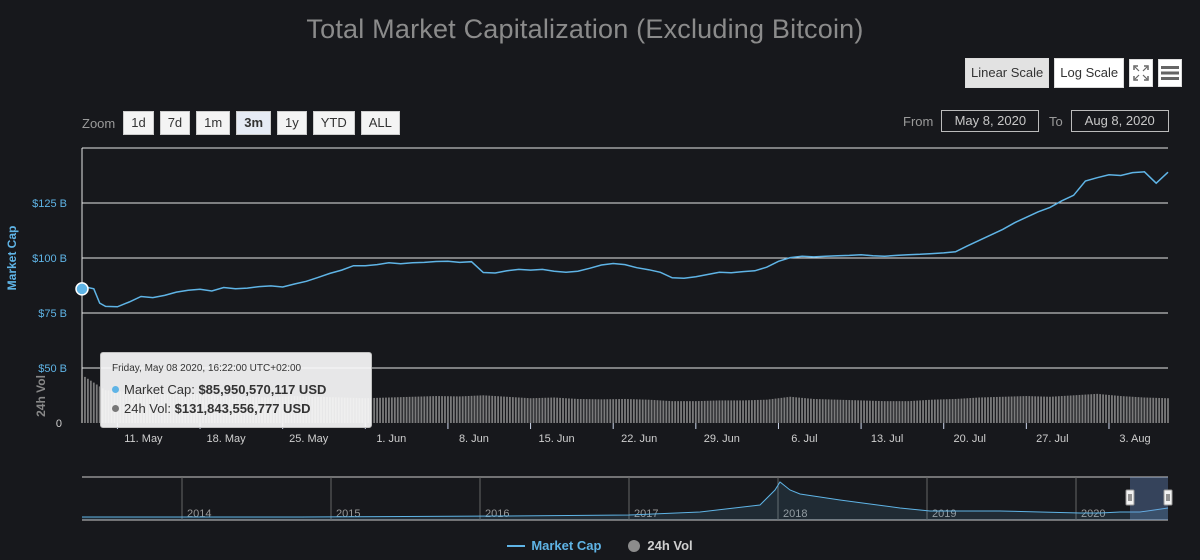 The height and width of the screenshot is (560, 1200). I want to click on to-date-input: Aug 8, 2020, so click(1119, 121).